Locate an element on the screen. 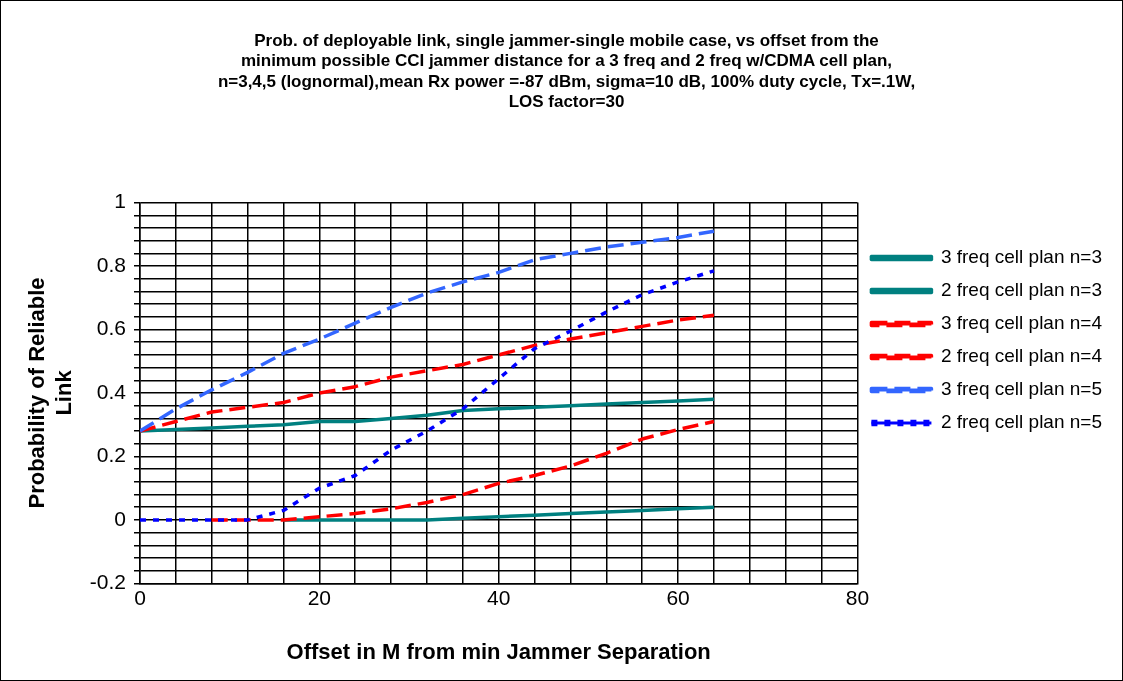 Image resolution: width=1123 pixels, height=681 pixels. x-axis-title: Offset in M from min Jammer Separation is located at coordinates (498, 651).